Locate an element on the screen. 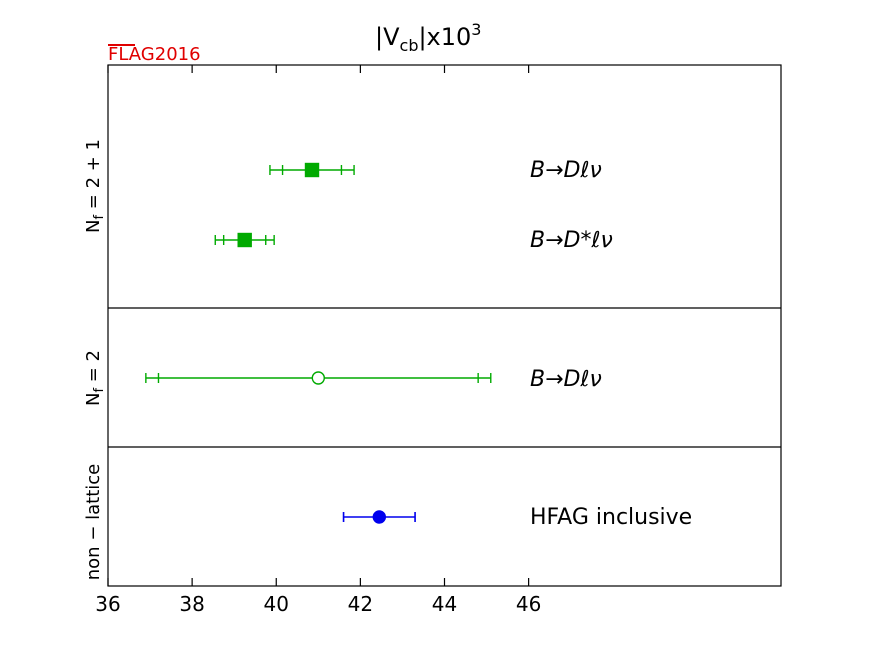 This screenshot has width=869, height=652. flag-brand-text: FLAG2016 is located at coordinates (154, 54).